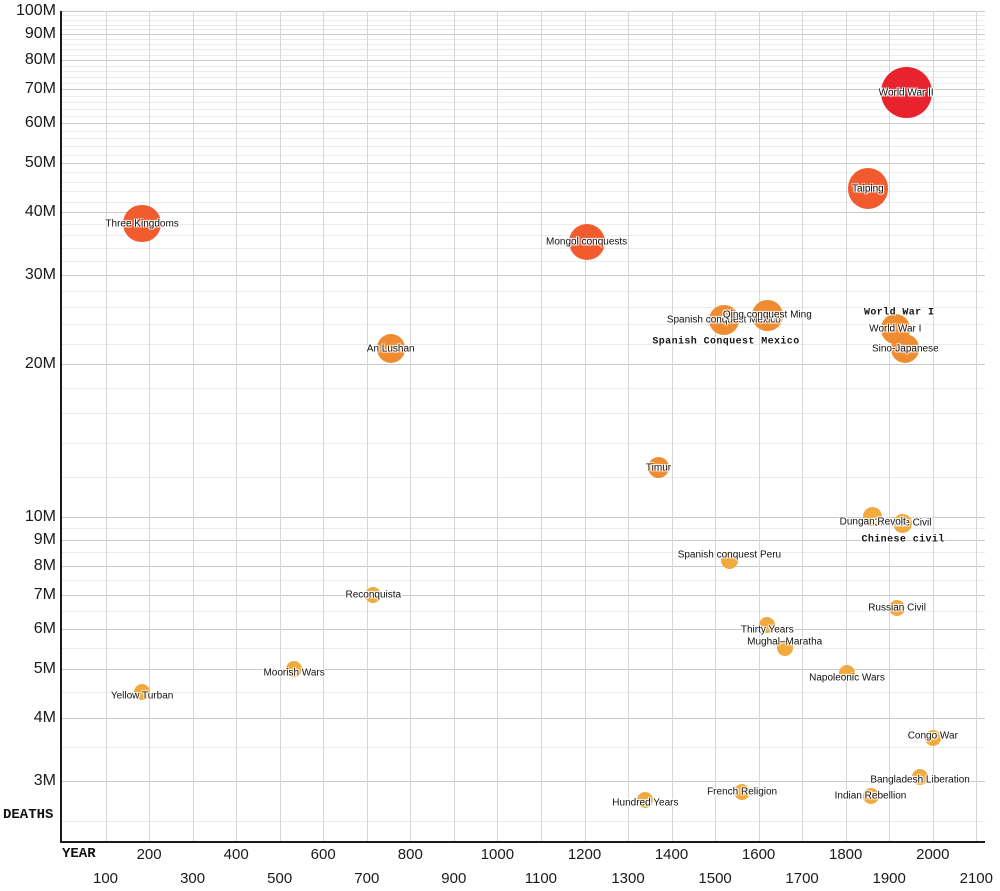  I want to click on x-tick-label: 1400, so click(671, 854).